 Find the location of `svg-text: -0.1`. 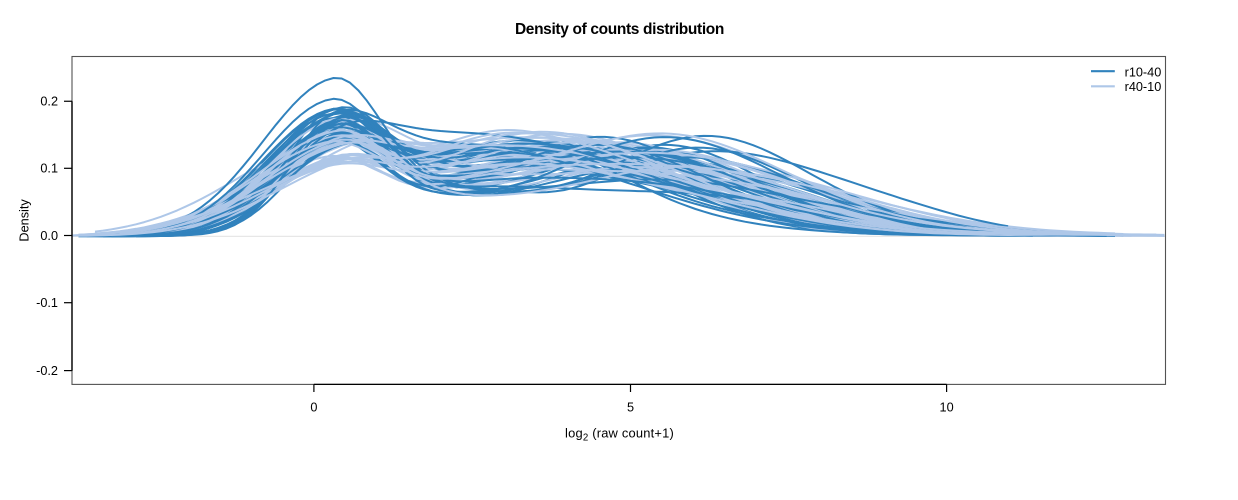

svg-text: -0.1 is located at coordinates (47, 303).